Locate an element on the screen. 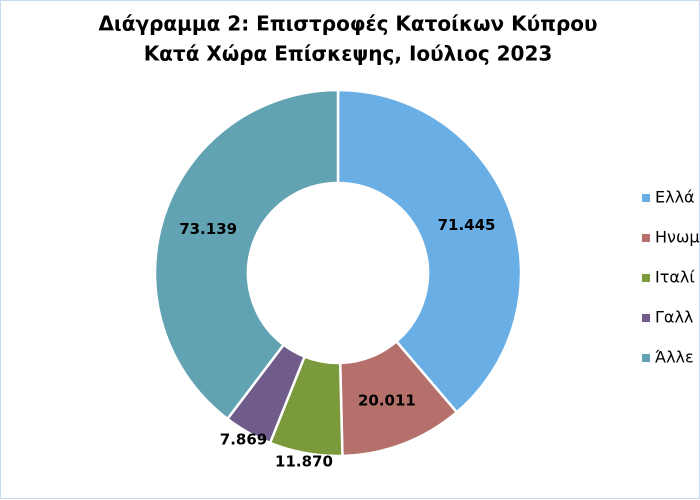 This screenshot has height=500, width=700. data-label: 20.011 is located at coordinates (387, 400).